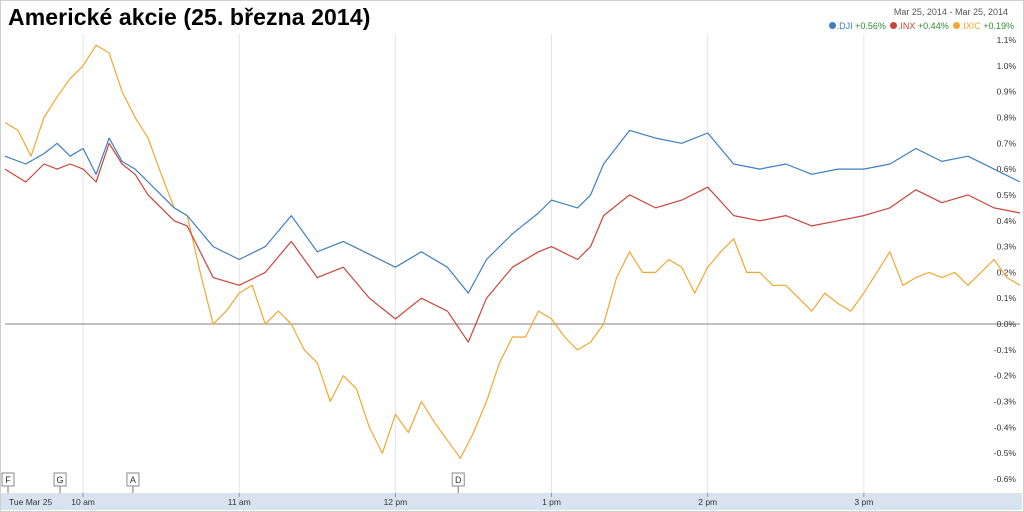 This screenshot has height=512, width=1024. I want to click on legend-change: +0.44%, so click(932, 26).